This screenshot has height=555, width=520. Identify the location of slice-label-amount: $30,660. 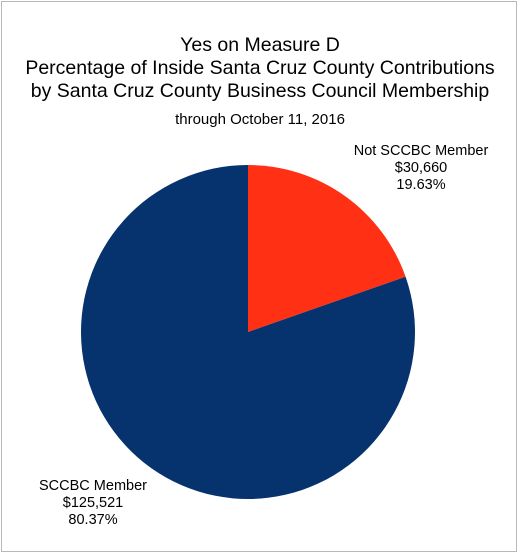
(421, 168).